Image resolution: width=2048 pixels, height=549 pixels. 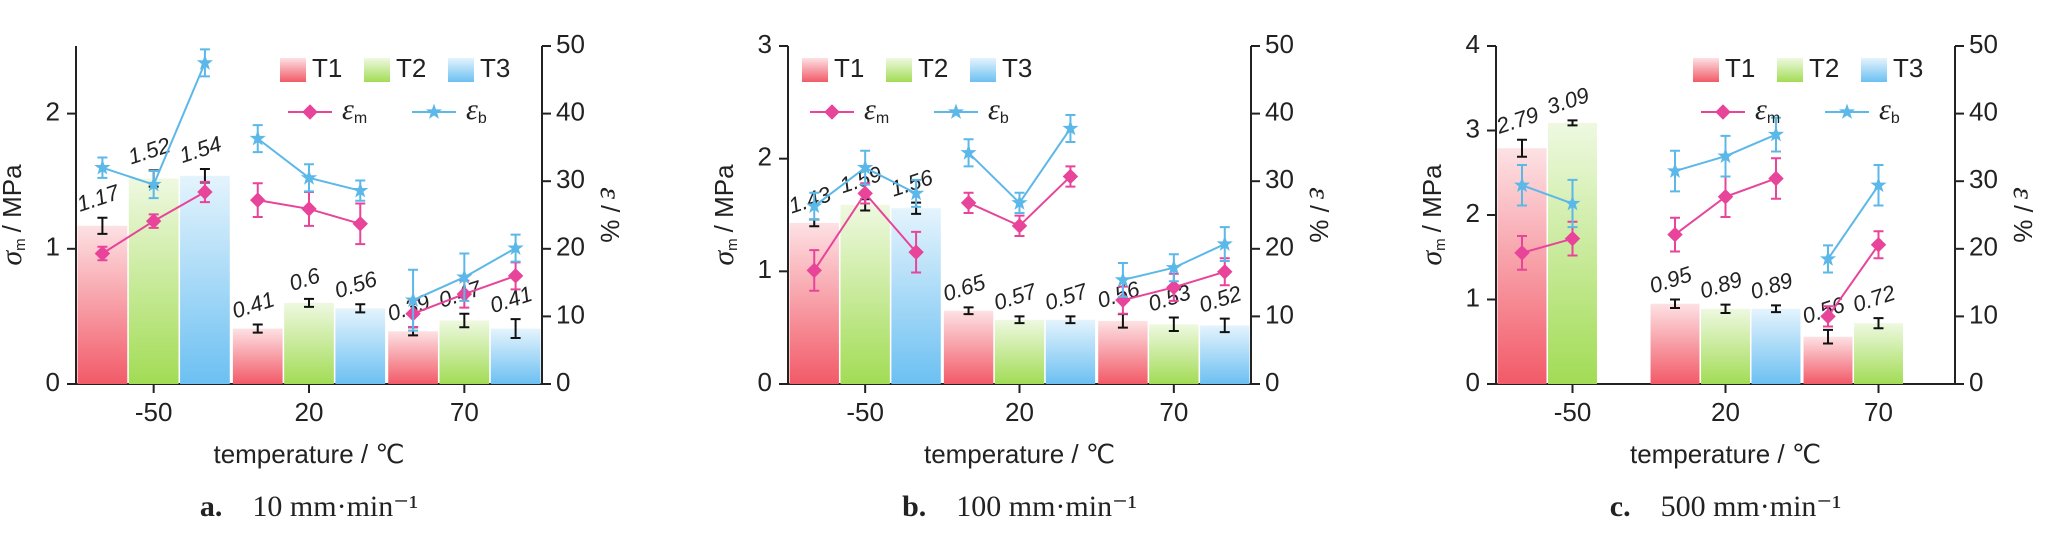 I want to click on y-tick-label: 2, so click(x=765, y=157).